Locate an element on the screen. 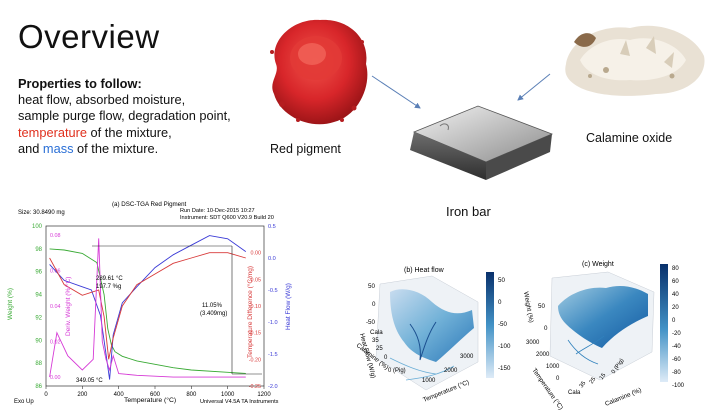 The height and width of the screenshot is (413, 720). chart-b-colorbar is located at coordinates (490, 325).